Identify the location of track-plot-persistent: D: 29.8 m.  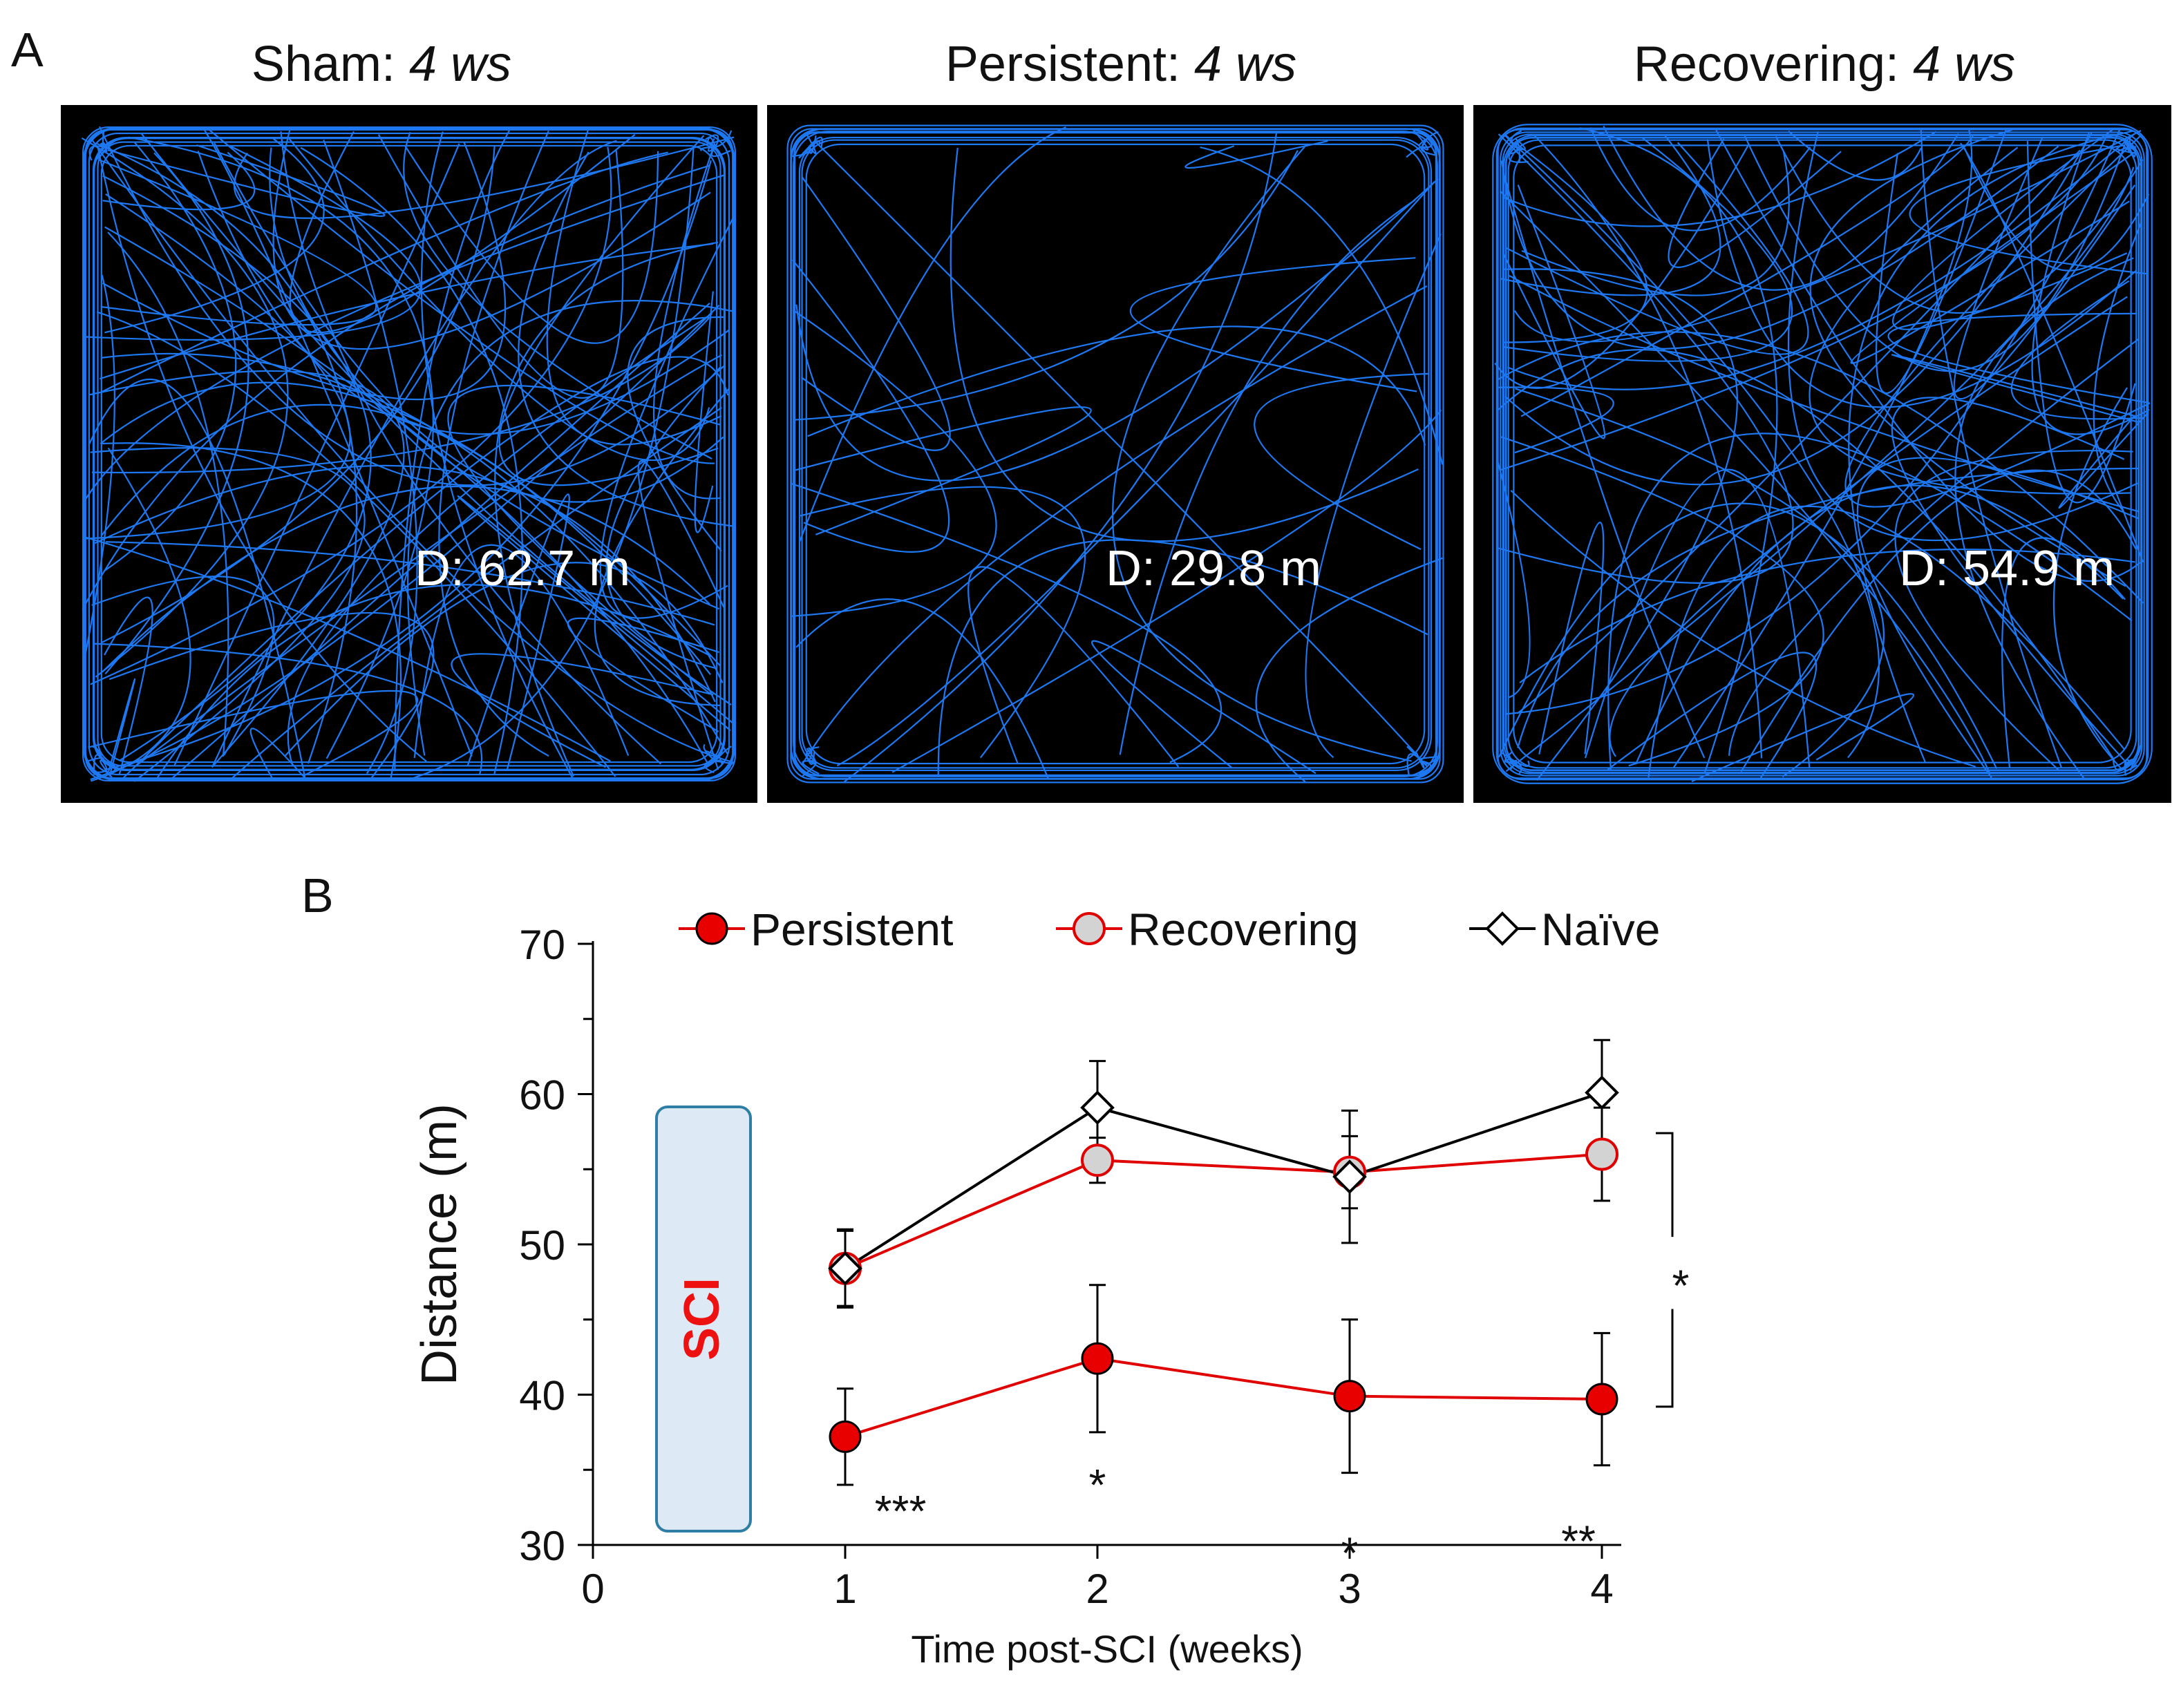
(1115, 454).